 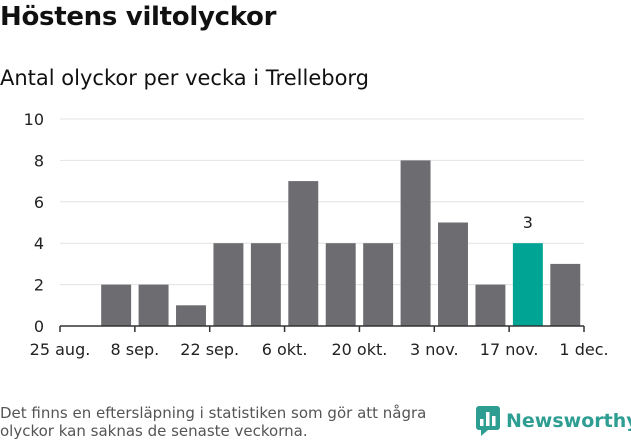 What do you see at coordinates (39, 326) in the screenshot?
I see `y-tick-label: 0` at bounding box center [39, 326].